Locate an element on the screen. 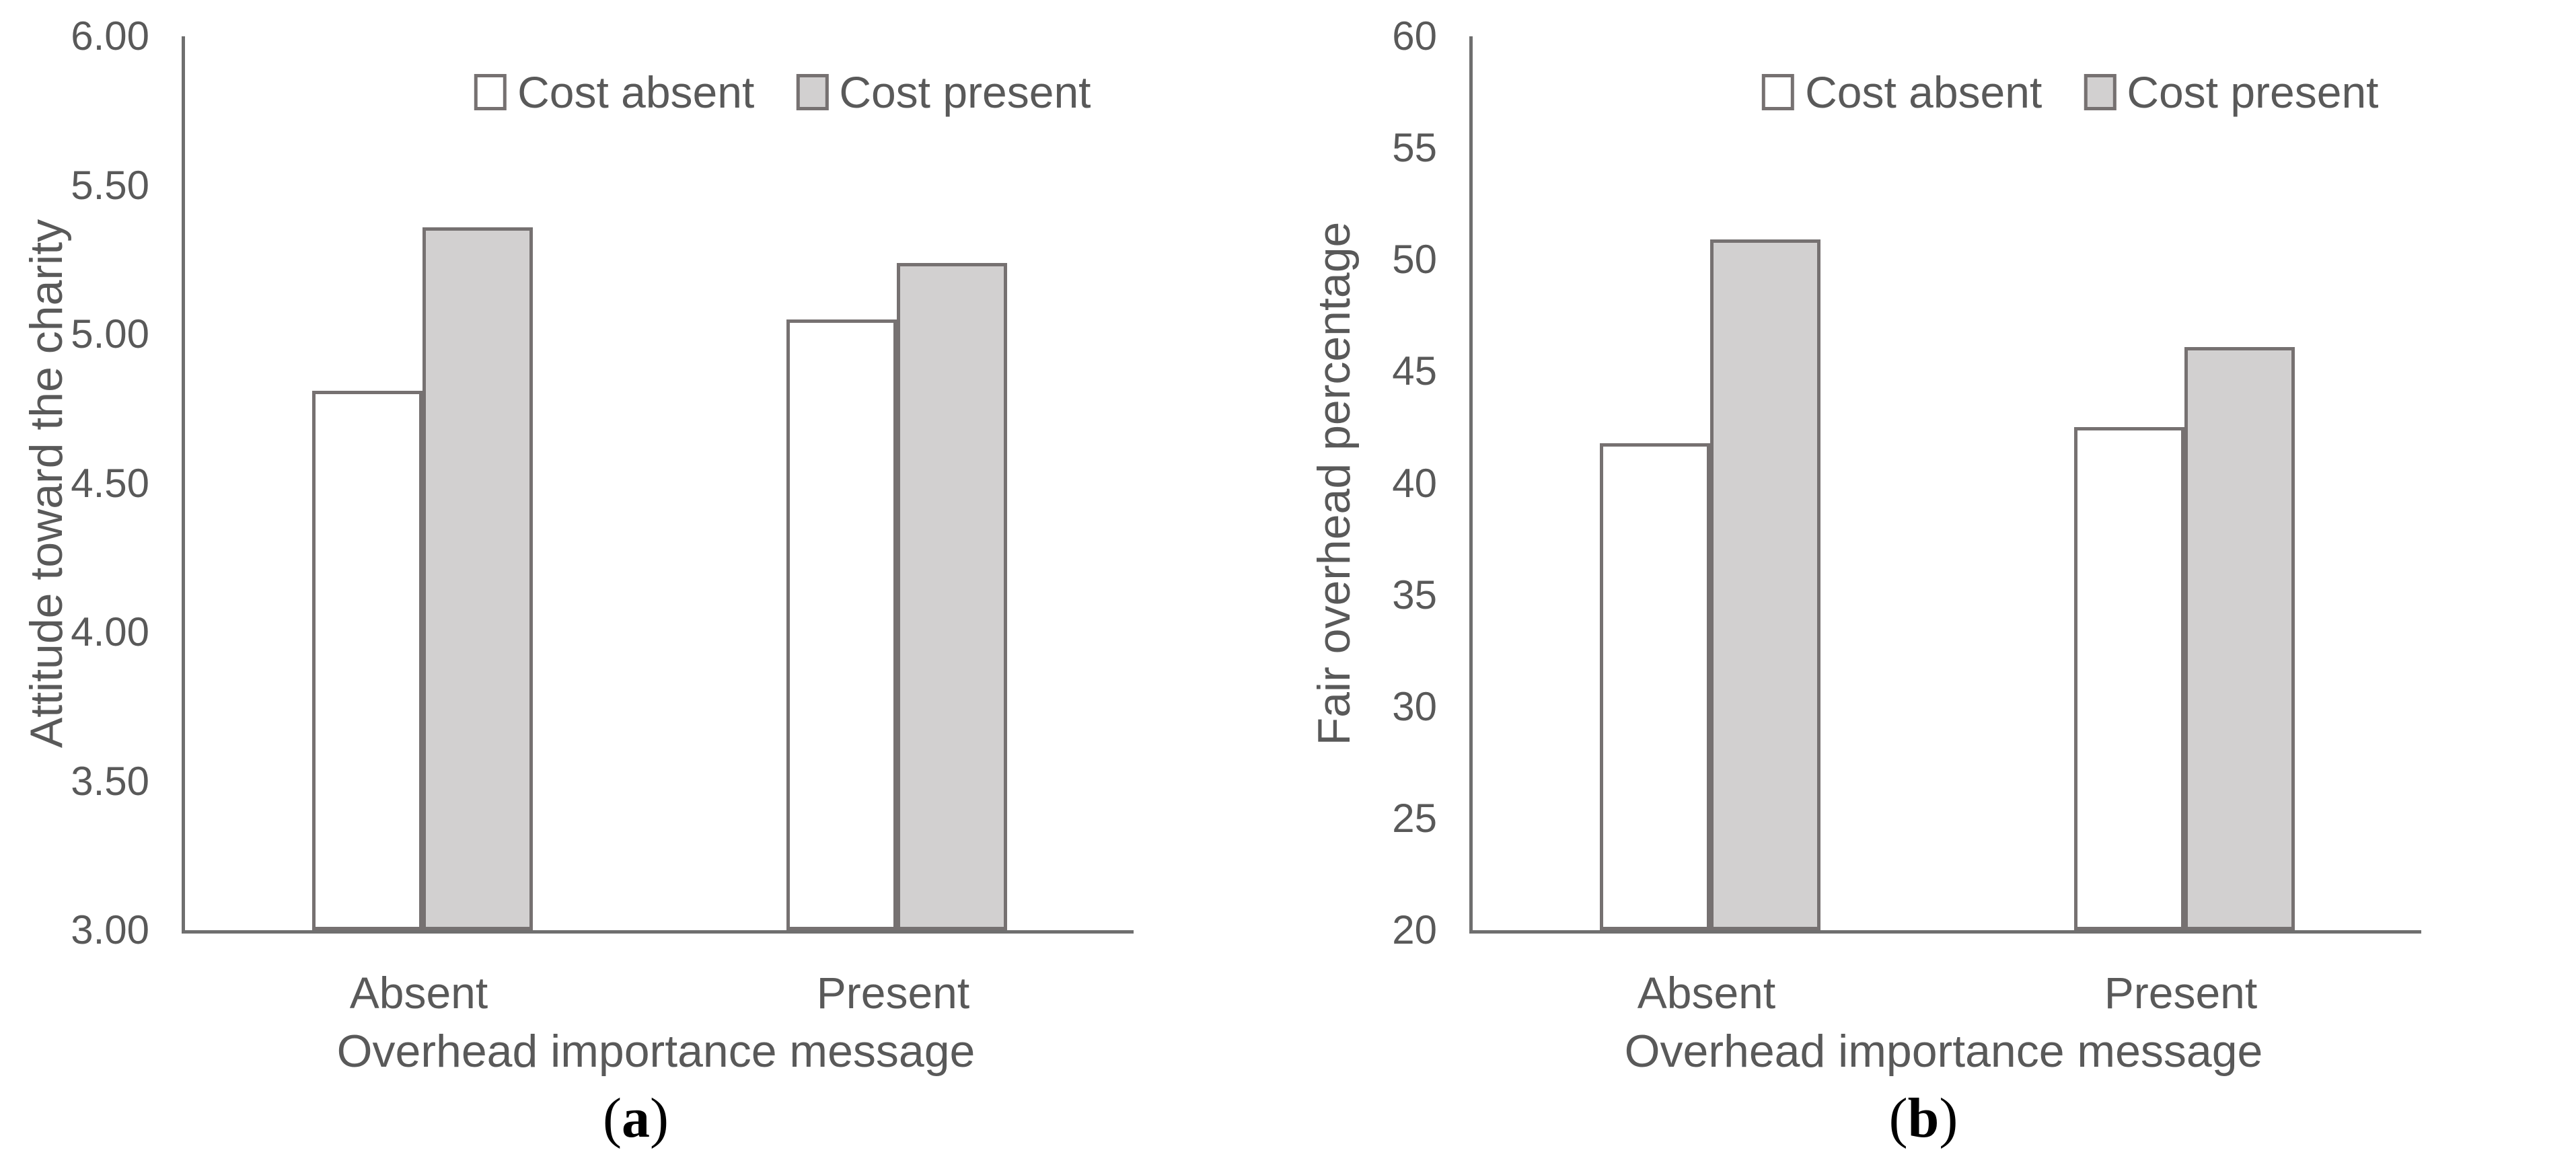  panel-label-letter: a is located at coordinates (636, 1118).